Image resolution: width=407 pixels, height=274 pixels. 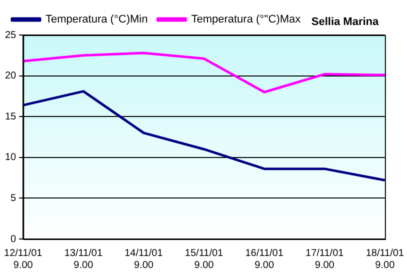 I want to click on y-tick-label: 25, so click(x=11, y=35).